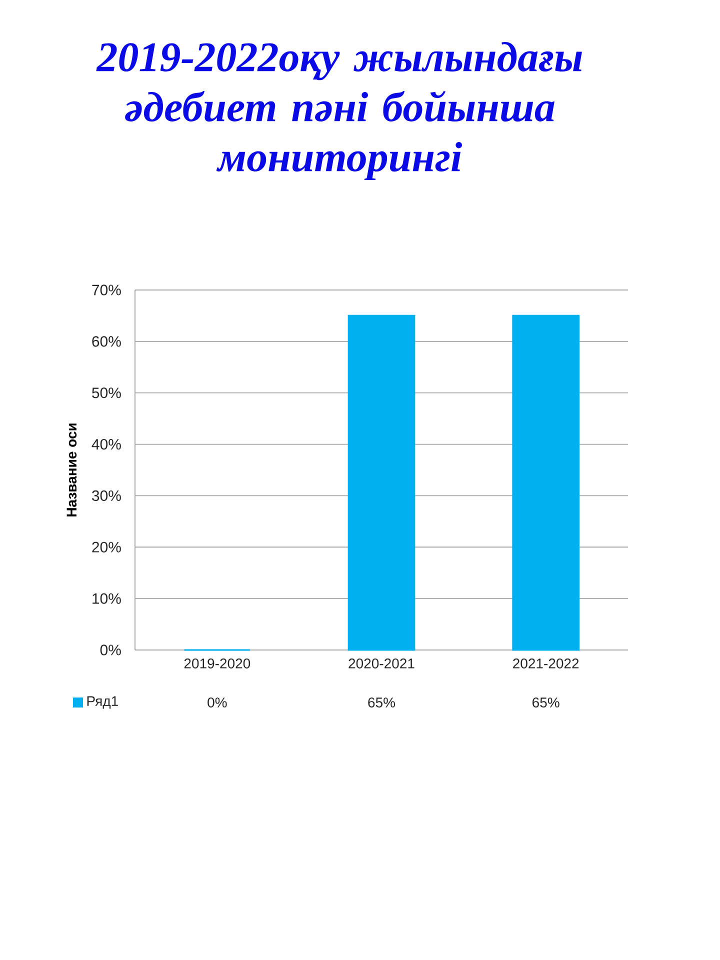 This screenshot has width=720, height=960. Describe the element at coordinates (106, 393) in the screenshot. I see `y-tick-label: 50%` at that location.